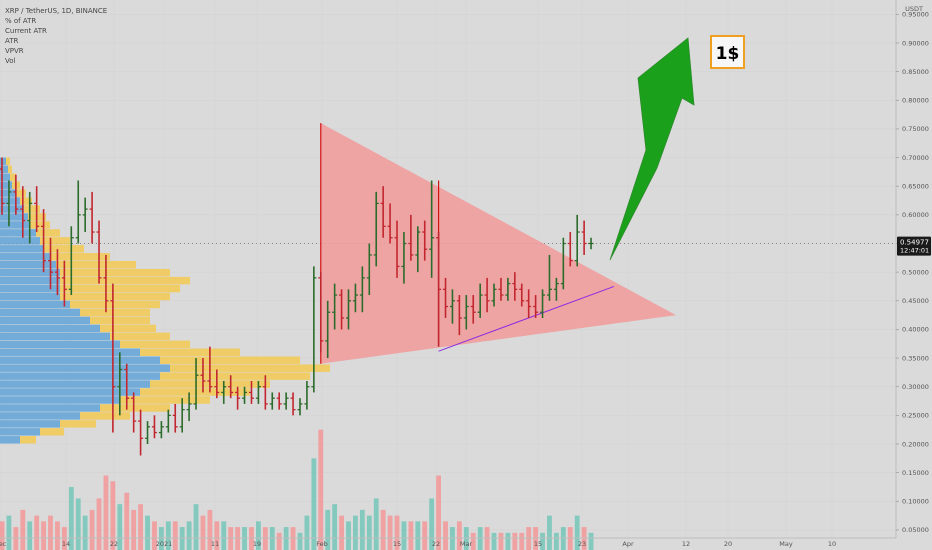 The height and width of the screenshot is (550, 932). Describe the element at coordinates (14, 51) in the screenshot. I see `indicator-vpvr: VPVR` at that location.